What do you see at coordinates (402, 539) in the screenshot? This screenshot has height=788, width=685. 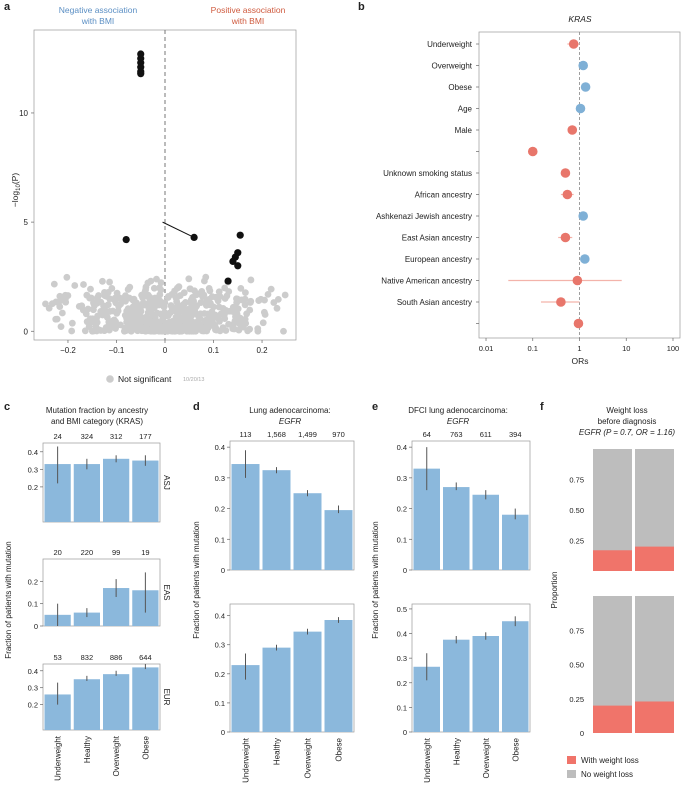 I see `e-plot-ytick-label-0-1: 0.1` at bounding box center [402, 539].